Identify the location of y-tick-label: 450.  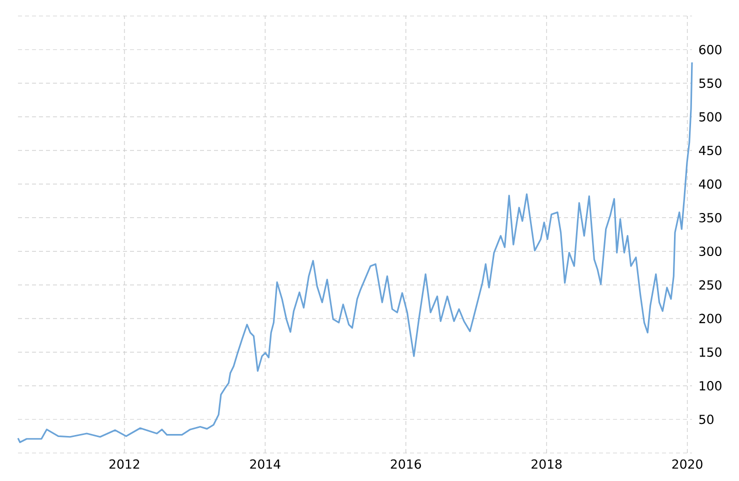
(710, 151).